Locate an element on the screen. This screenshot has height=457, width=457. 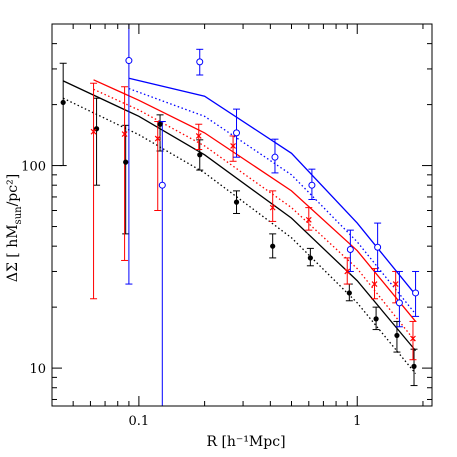
x-axis-label: R [h⁻¹Mpc] is located at coordinates (245, 442).